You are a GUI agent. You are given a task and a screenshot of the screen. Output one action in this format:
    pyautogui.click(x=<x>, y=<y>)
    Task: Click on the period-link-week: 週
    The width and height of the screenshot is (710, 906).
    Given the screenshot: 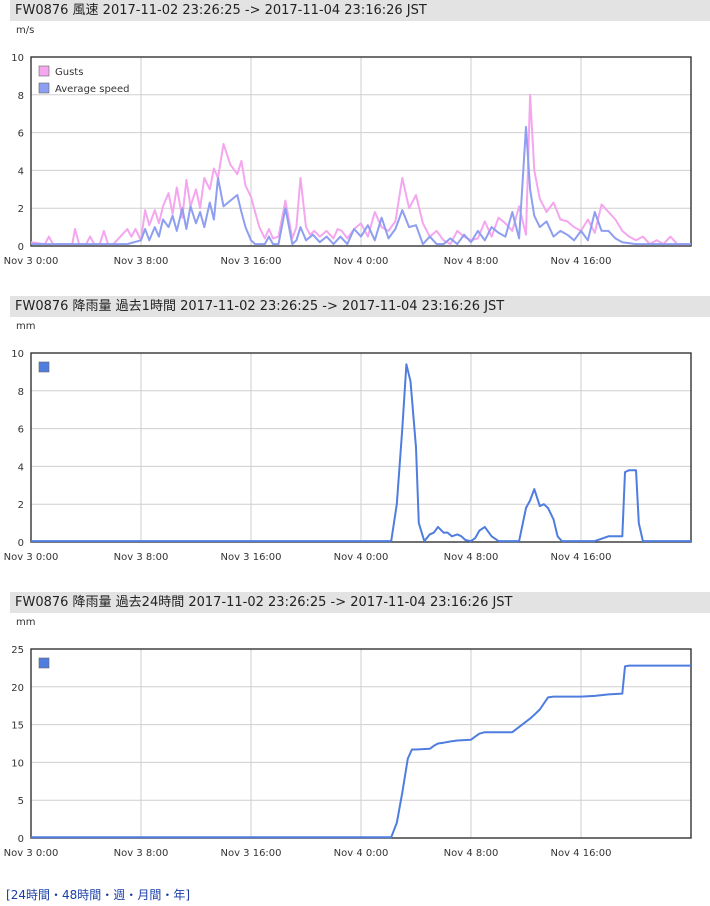 What is the action you would take?
    pyautogui.click(x=119, y=895)
    